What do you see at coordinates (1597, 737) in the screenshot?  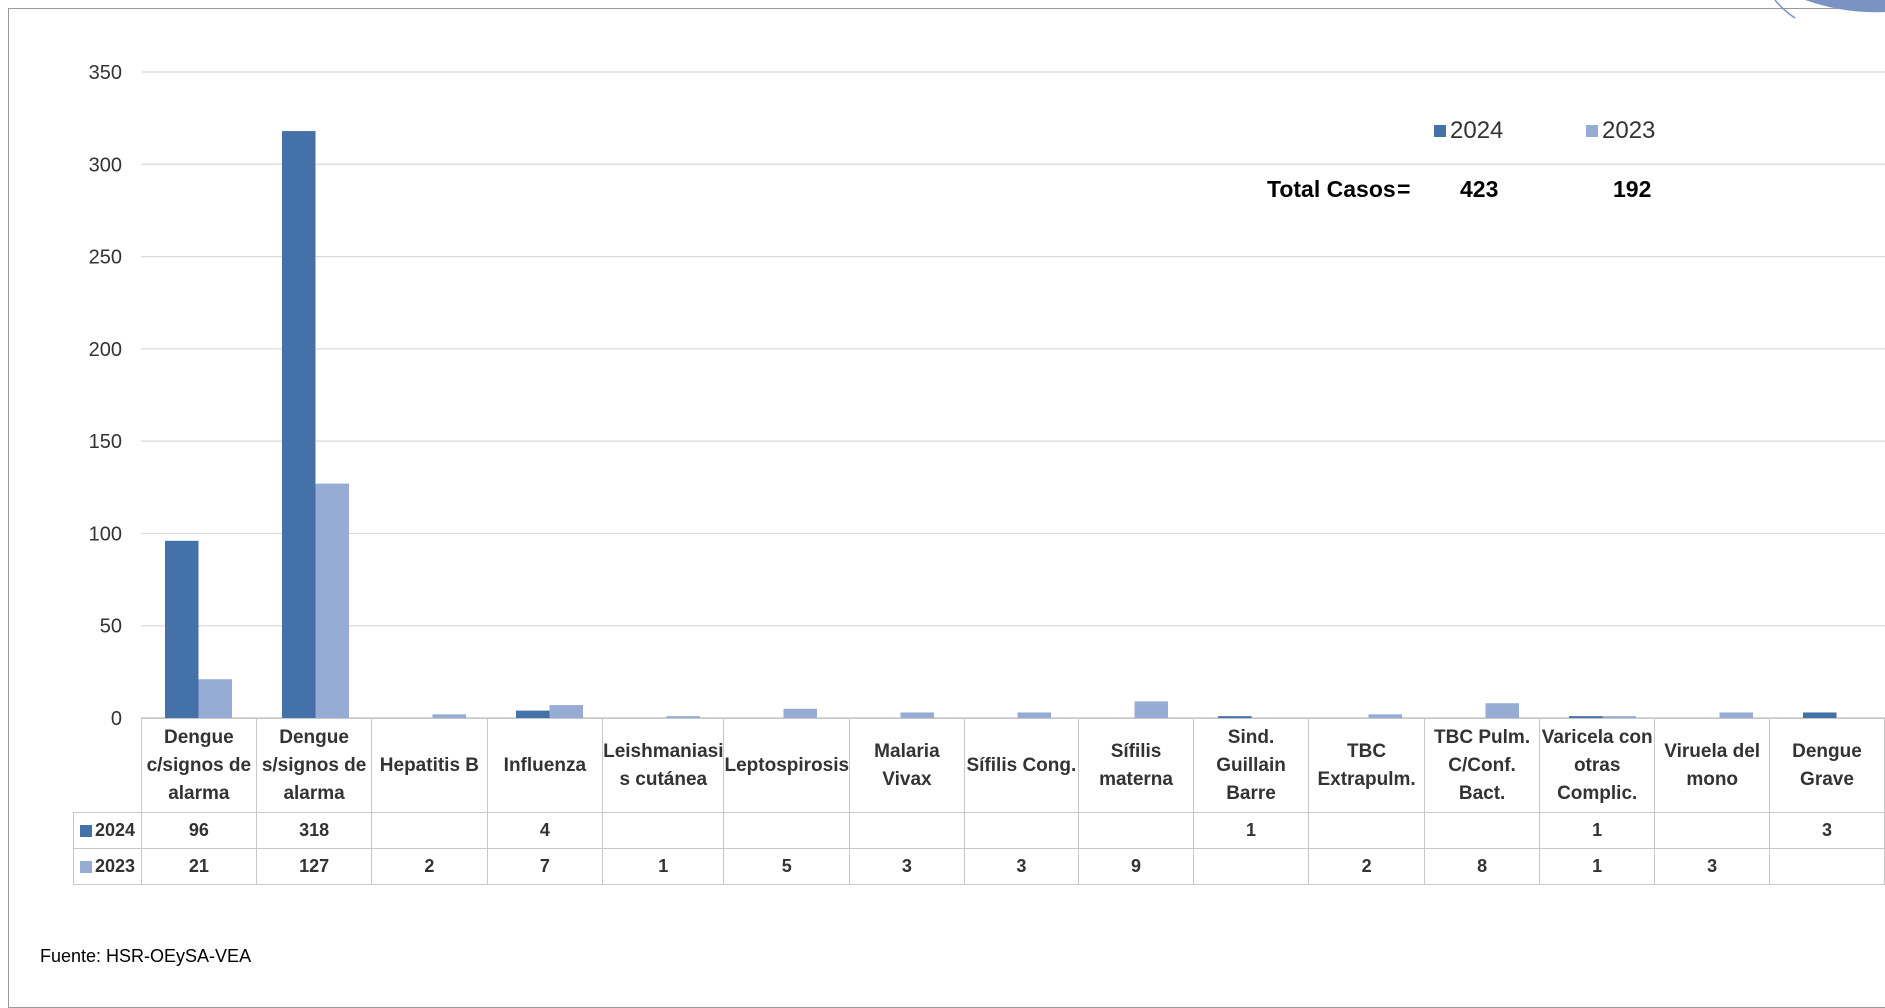 I see `category-label-line: Varicela con` at bounding box center [1597, 737].